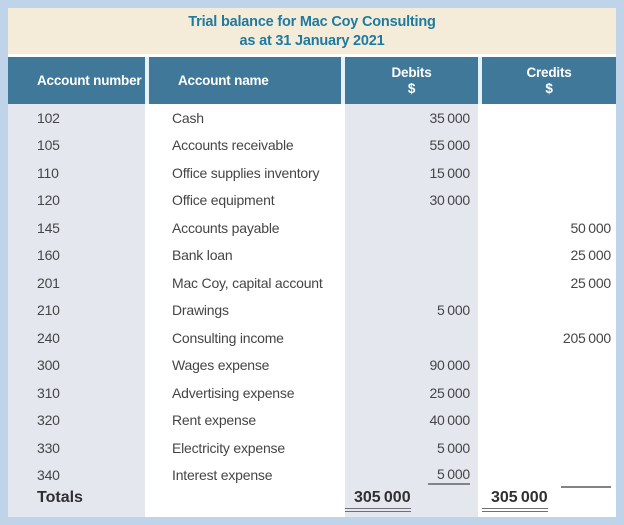  What do you see at coordinates (411, 145) in the screenshot?
I see `debit-amount-cell: 55 000` at bounding box center [411, 145].